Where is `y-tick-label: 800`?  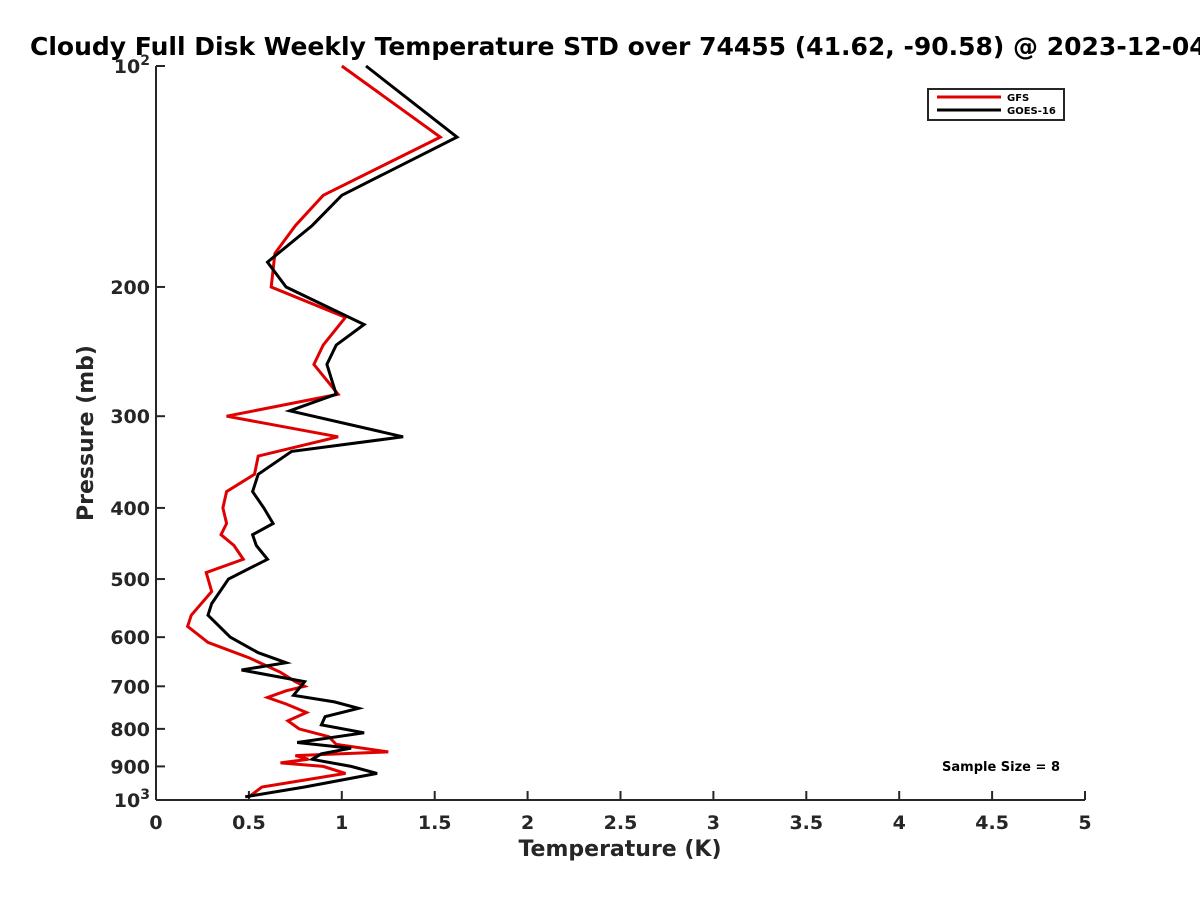 y-tick-label: 800 is located at coordinates (130, 730).